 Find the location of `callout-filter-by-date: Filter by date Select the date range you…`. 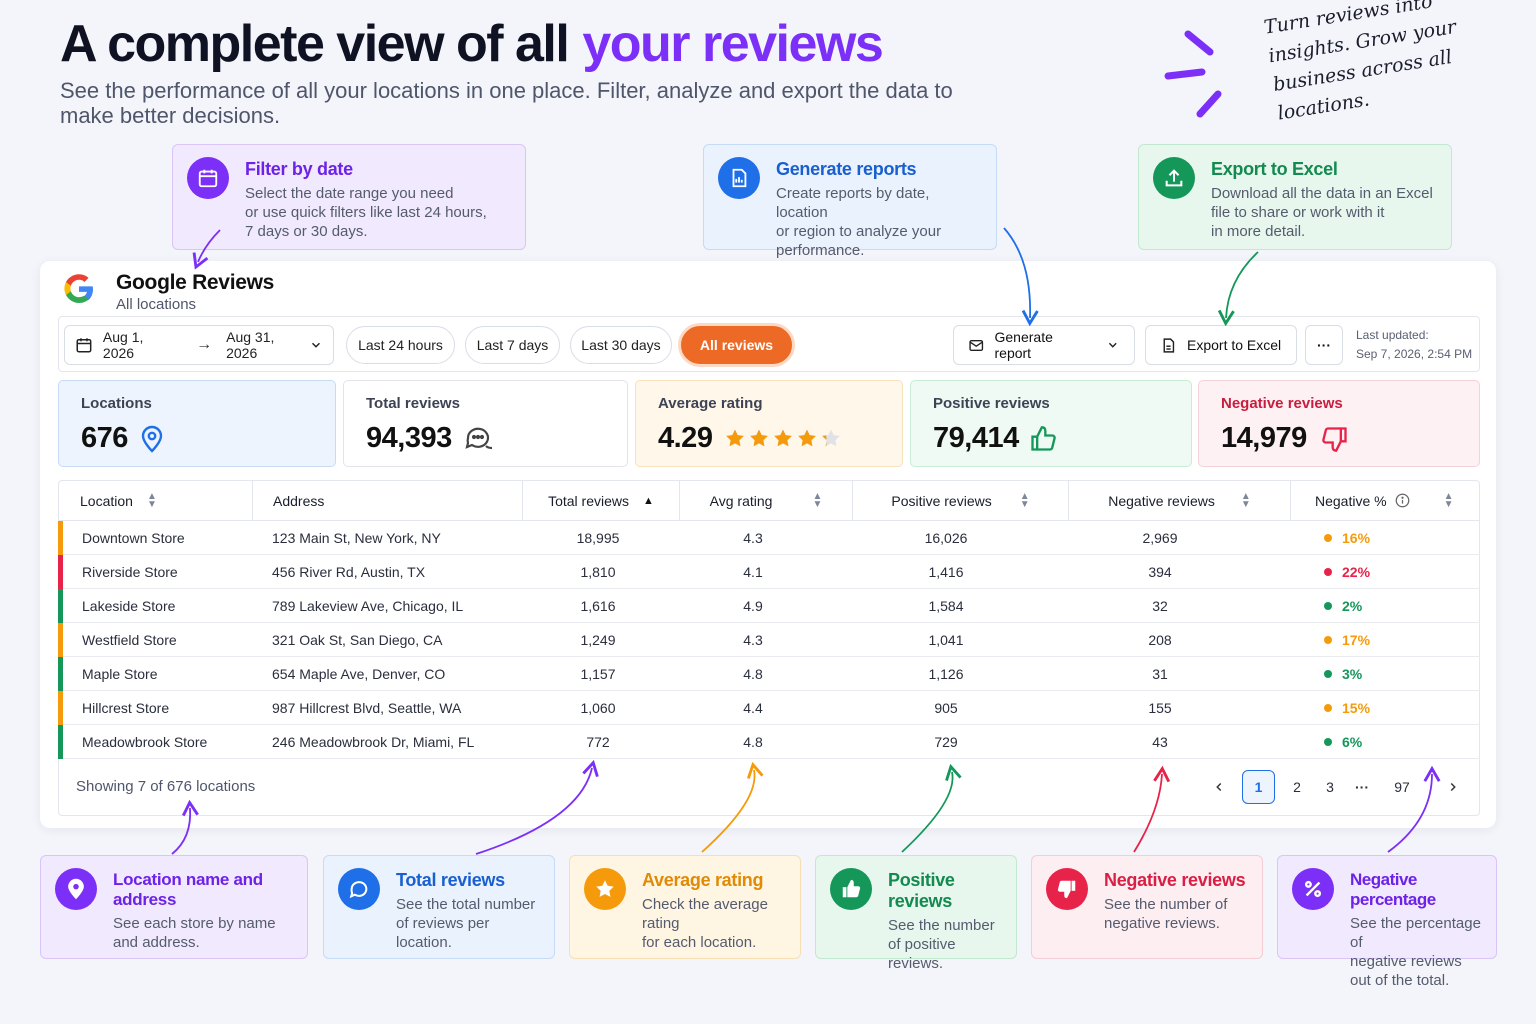

callout-filter-by-date: Filter by date Select the date range you… is located at coordinates (349, 197).